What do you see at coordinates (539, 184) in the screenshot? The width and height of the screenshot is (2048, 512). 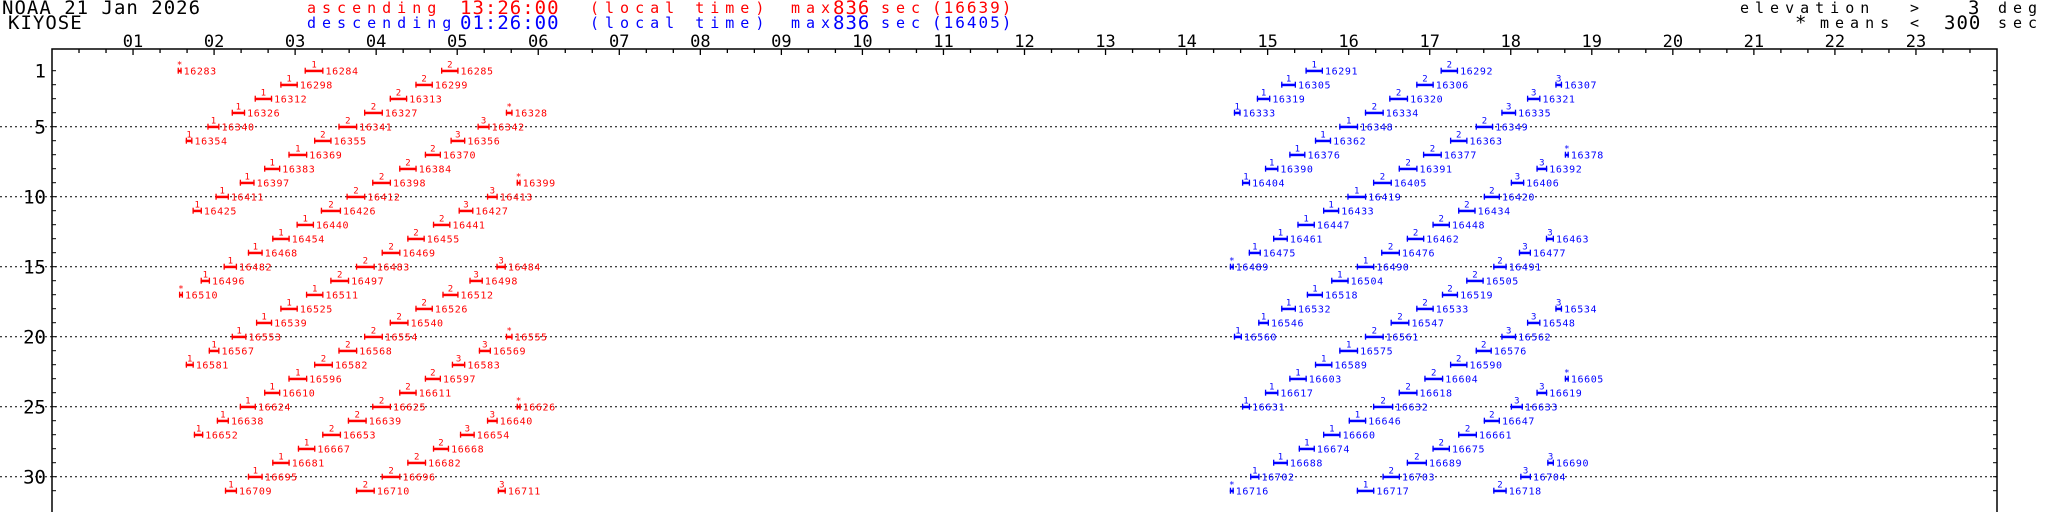 I see `pass-id-label: 16399` at bounding box center [539, 184].